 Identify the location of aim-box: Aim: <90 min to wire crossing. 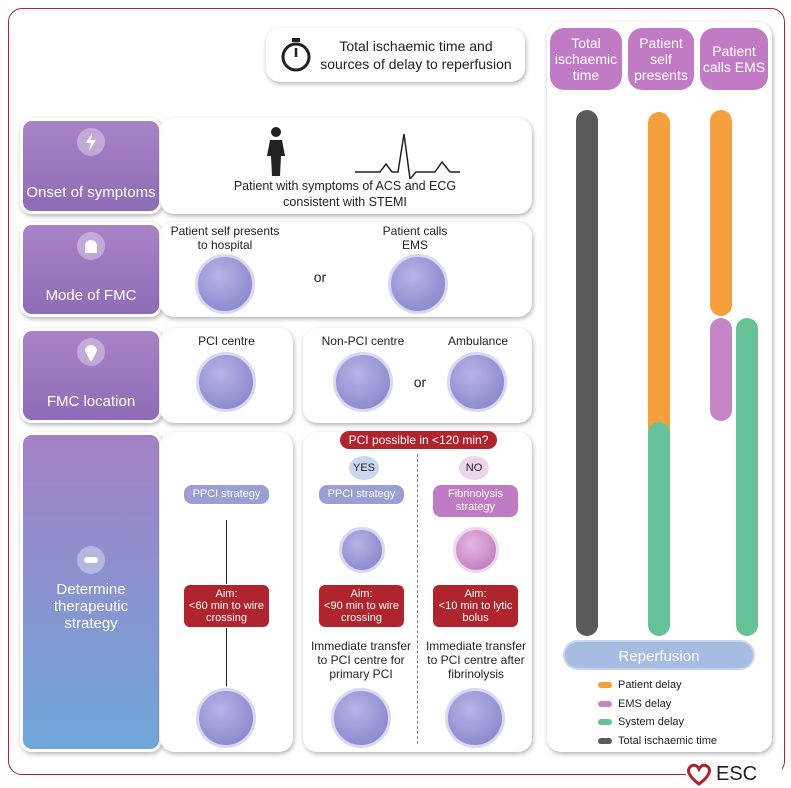
(361, 606).